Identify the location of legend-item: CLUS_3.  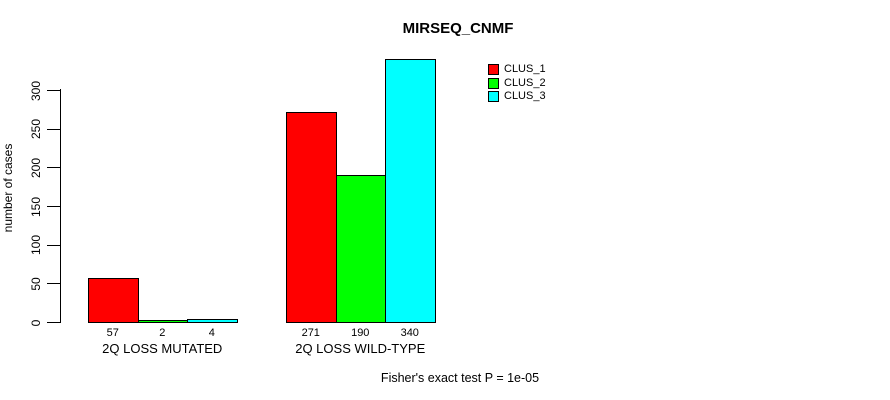
(517, 96).